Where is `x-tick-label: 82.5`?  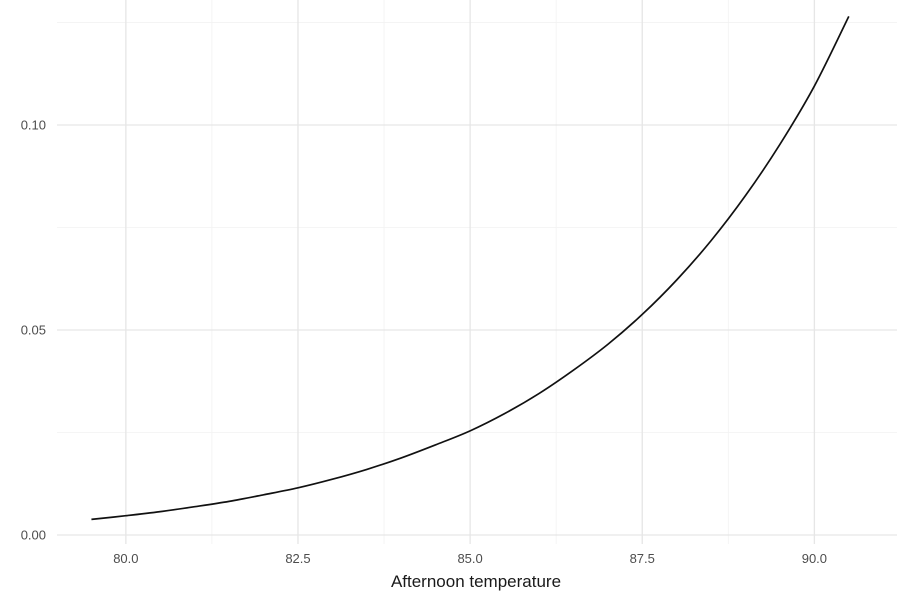 x-tick-label: 82.5 is located at coordinates (297, 558).